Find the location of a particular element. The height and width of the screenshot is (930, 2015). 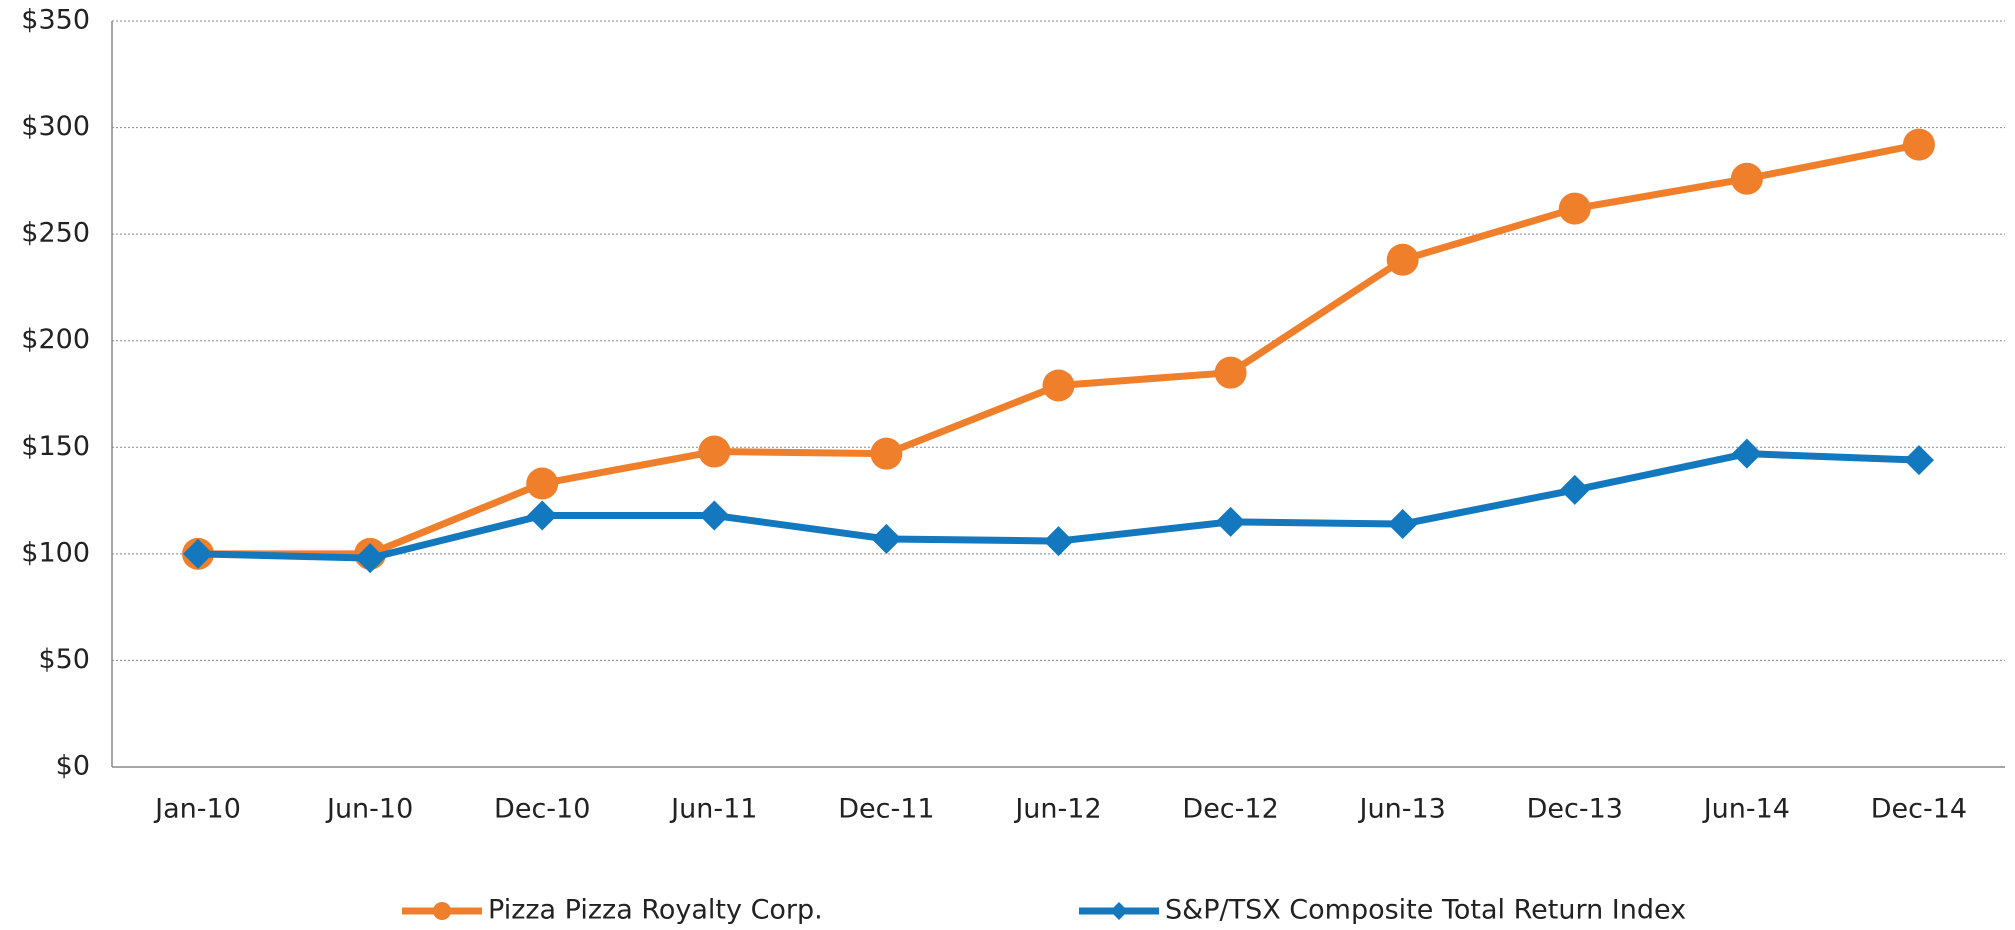

x-tick-label: Jan-10 is located at coordinates (197, 809).